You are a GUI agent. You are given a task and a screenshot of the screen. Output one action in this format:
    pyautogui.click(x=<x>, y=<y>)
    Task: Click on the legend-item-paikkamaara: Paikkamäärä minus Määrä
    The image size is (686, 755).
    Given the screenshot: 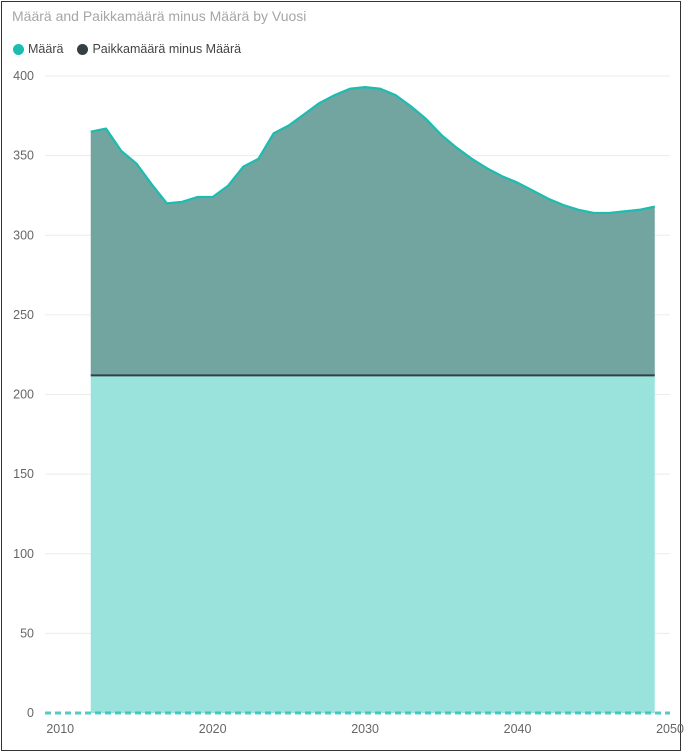 What is the action you would take?
    pyautogui.click(x=159, y=49)
    